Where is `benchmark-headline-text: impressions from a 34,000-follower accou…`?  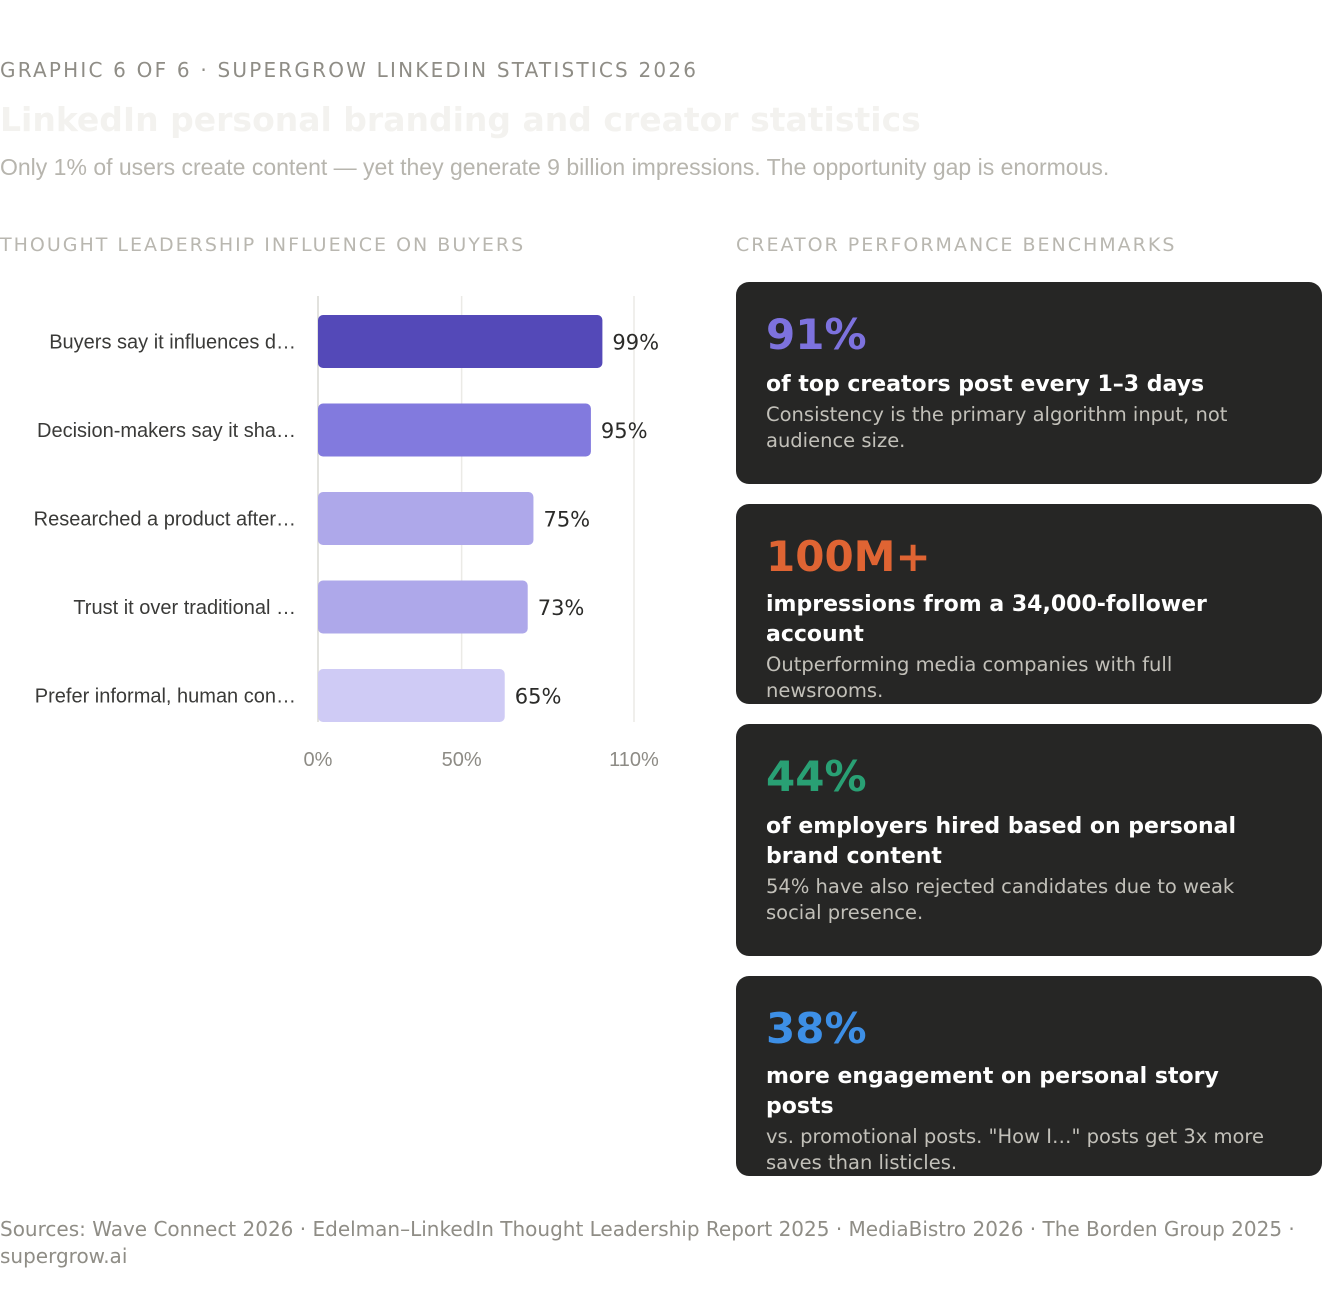
benchmark-headline-text: impressions from a 34,000-follower accou… is located at coordinates (986, 619).